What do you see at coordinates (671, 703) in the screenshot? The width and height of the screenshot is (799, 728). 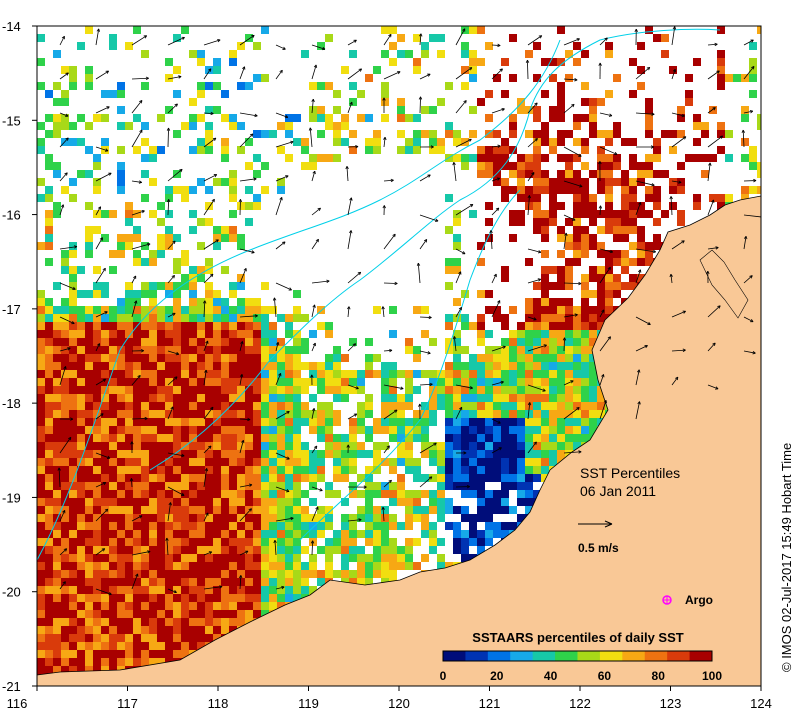 I see `x-tick-label: 123` at bounding box center [671, 703].